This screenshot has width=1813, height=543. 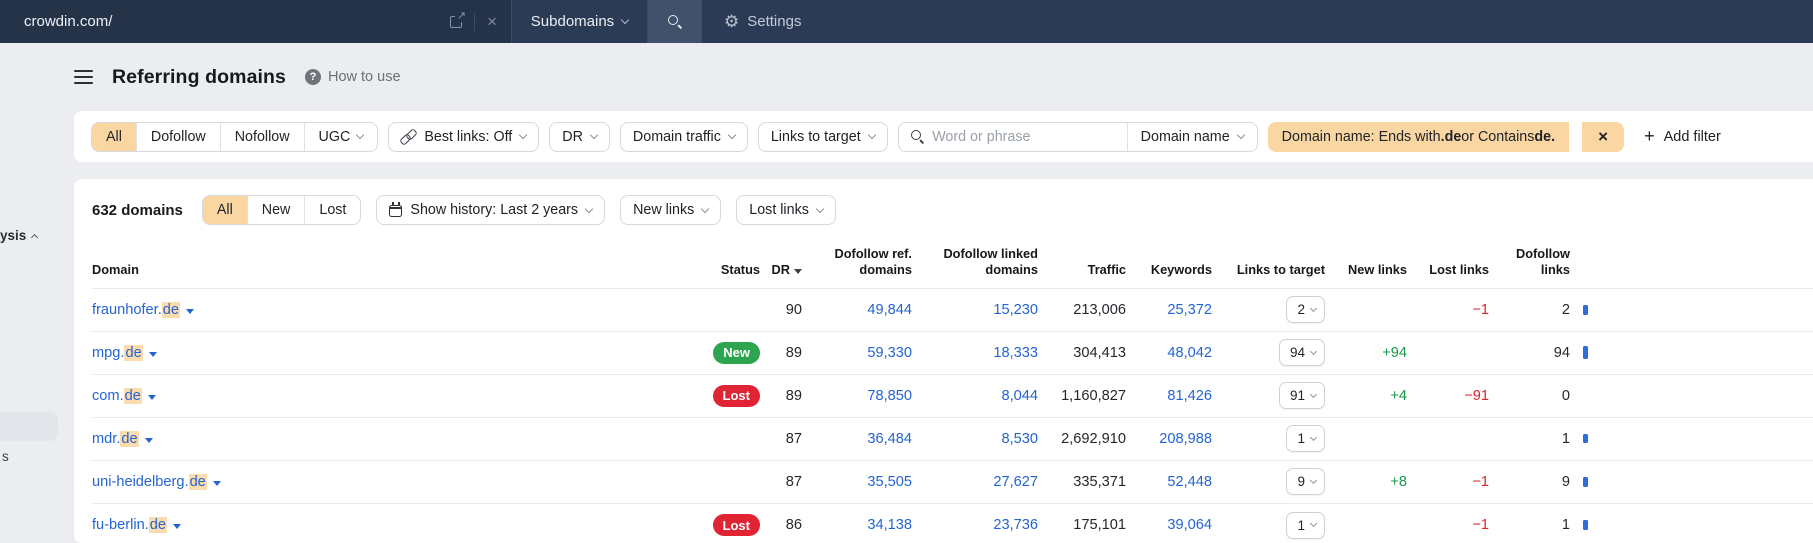 What do you see at coordinates (579, 136) in the screenshot?
I see `dr-filter: DR` at bounding box center [579, 136].